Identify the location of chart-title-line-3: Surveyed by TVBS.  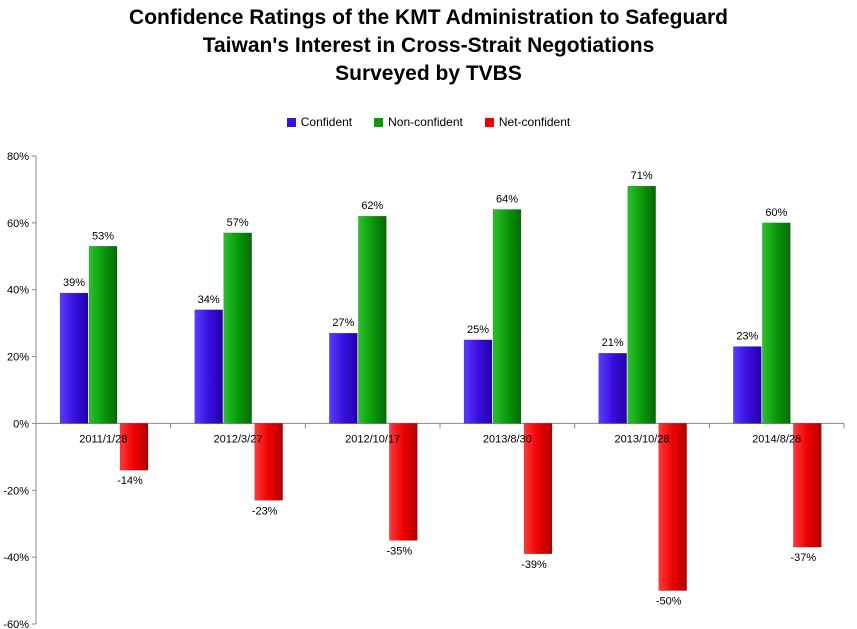
(428, 73).